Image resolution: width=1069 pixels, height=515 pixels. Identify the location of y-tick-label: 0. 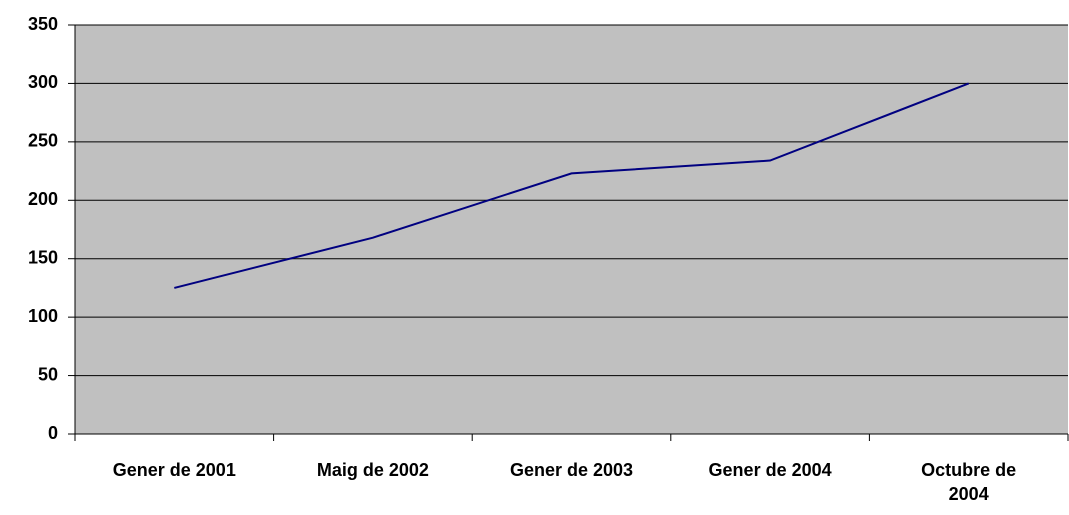
(53, 433).